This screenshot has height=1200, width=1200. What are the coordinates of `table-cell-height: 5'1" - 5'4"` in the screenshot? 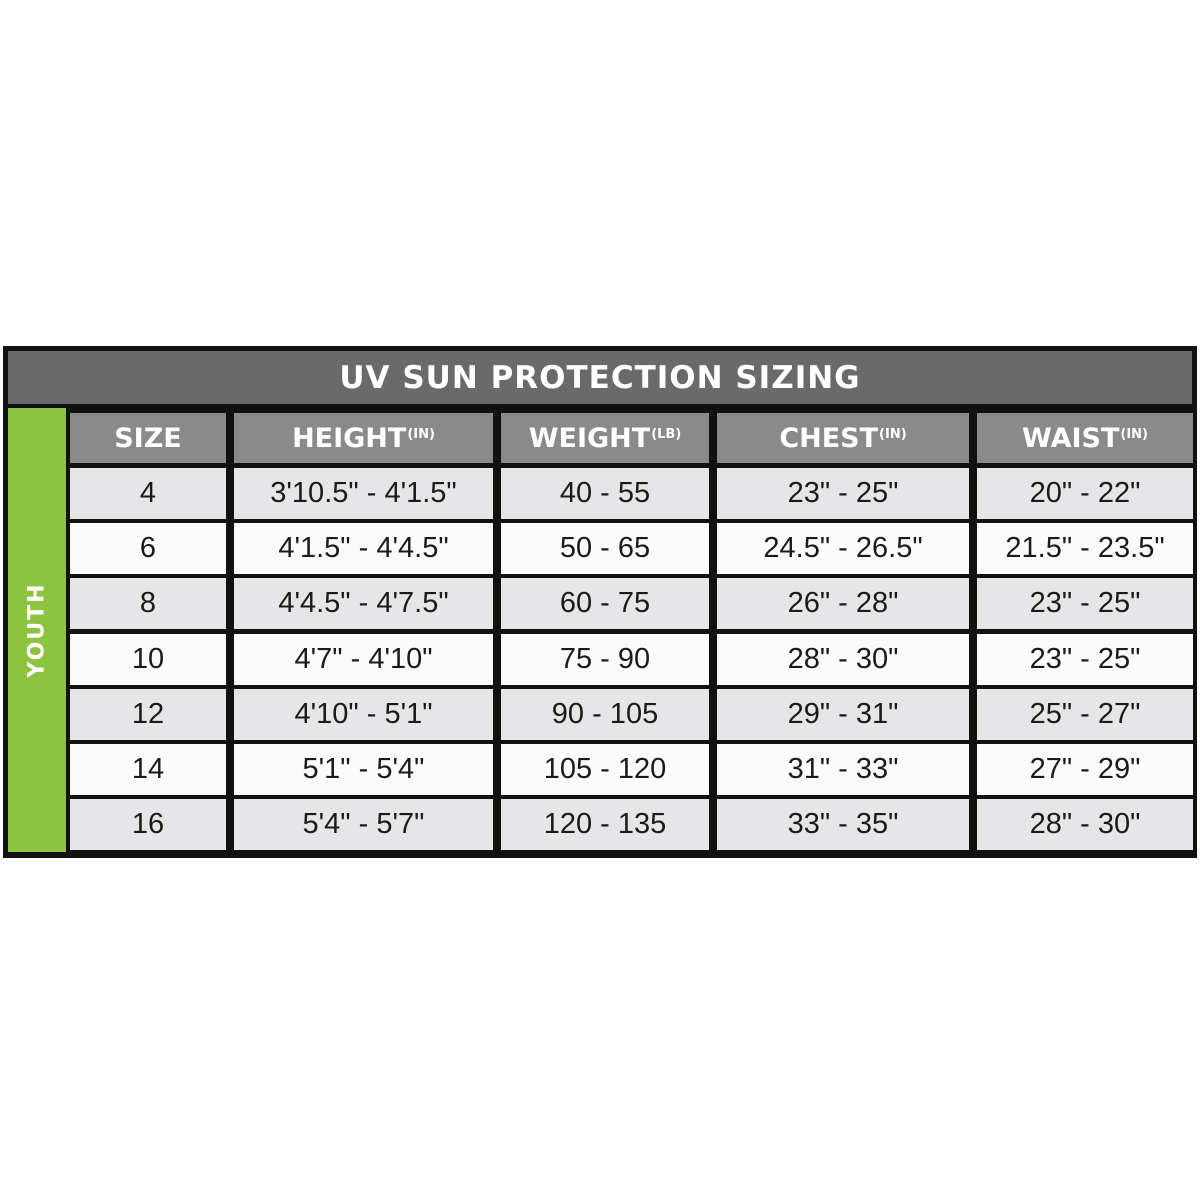 It's located at (363, 769).